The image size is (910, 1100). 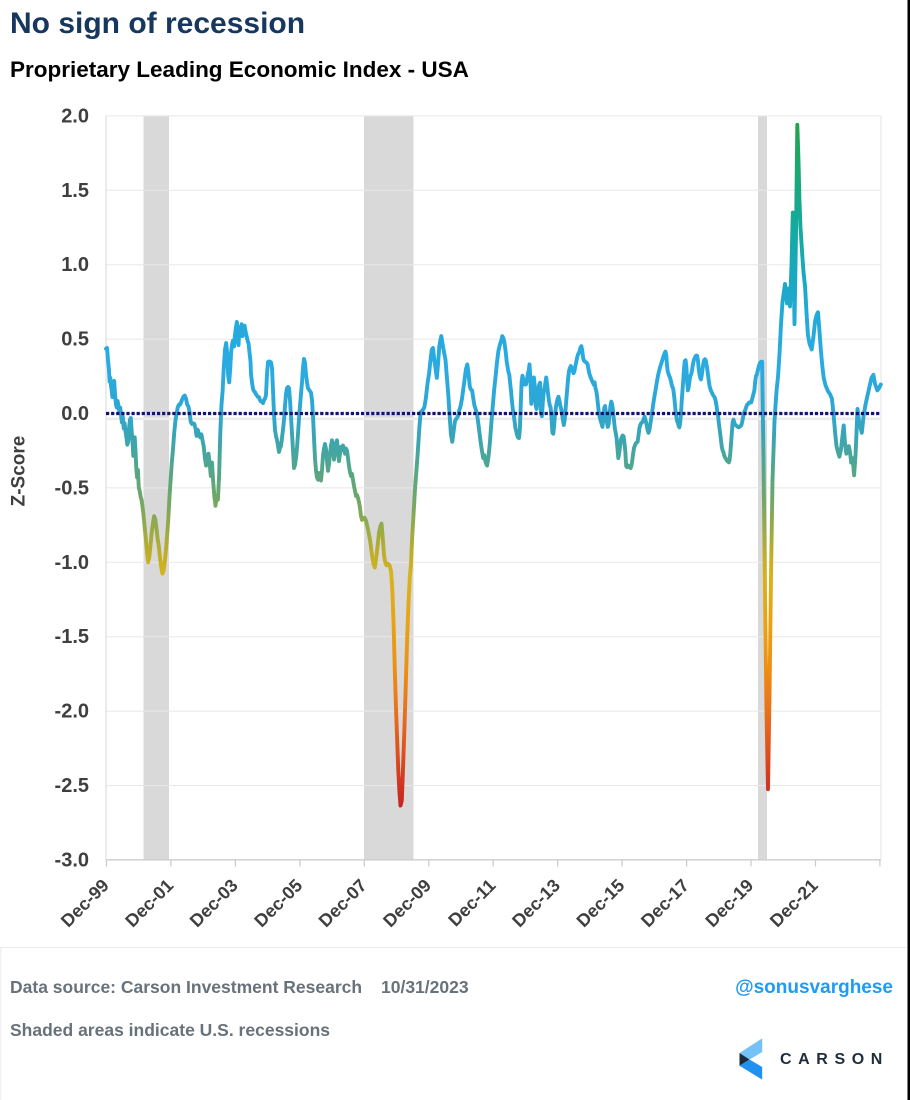 What do you see at coordinates (75, 116) in the screenshot?
I see `svg-text: 2.0` at bounding box center [75, 116].